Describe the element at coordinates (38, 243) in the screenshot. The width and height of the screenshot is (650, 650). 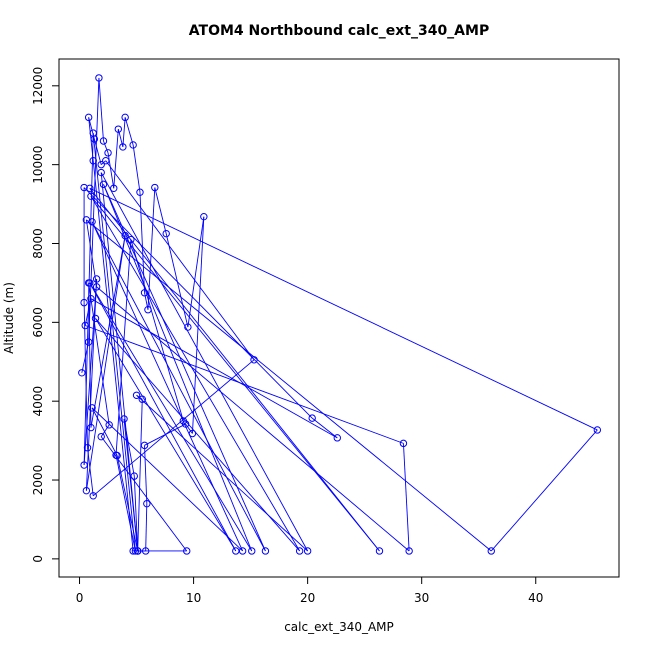
I see `y-tick-label: 8000` at that location.